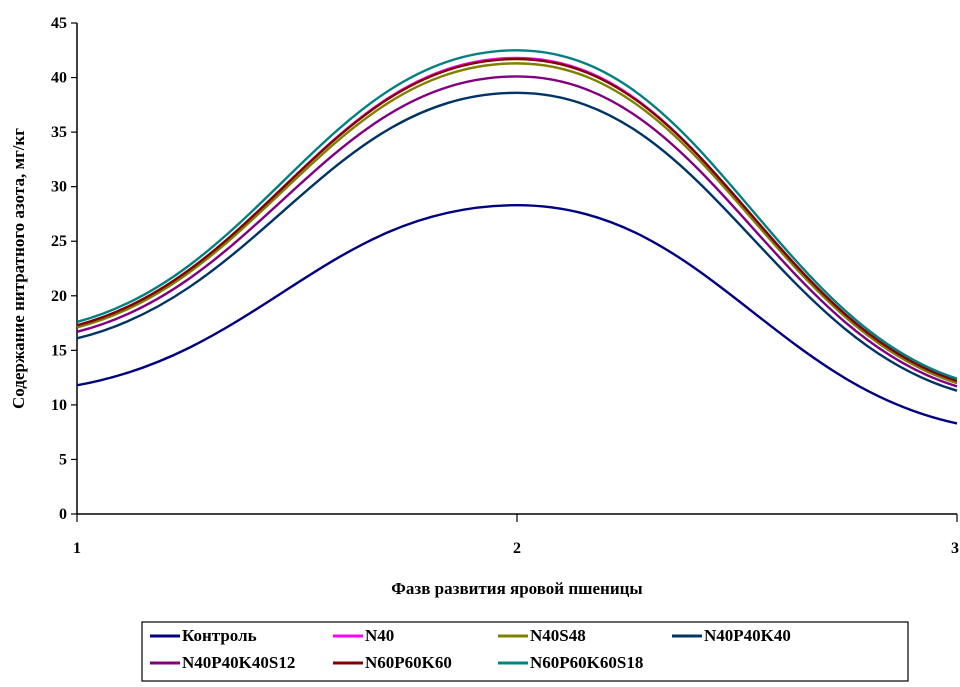  I want to click on y-tick-label: 20, so click(59, 296).